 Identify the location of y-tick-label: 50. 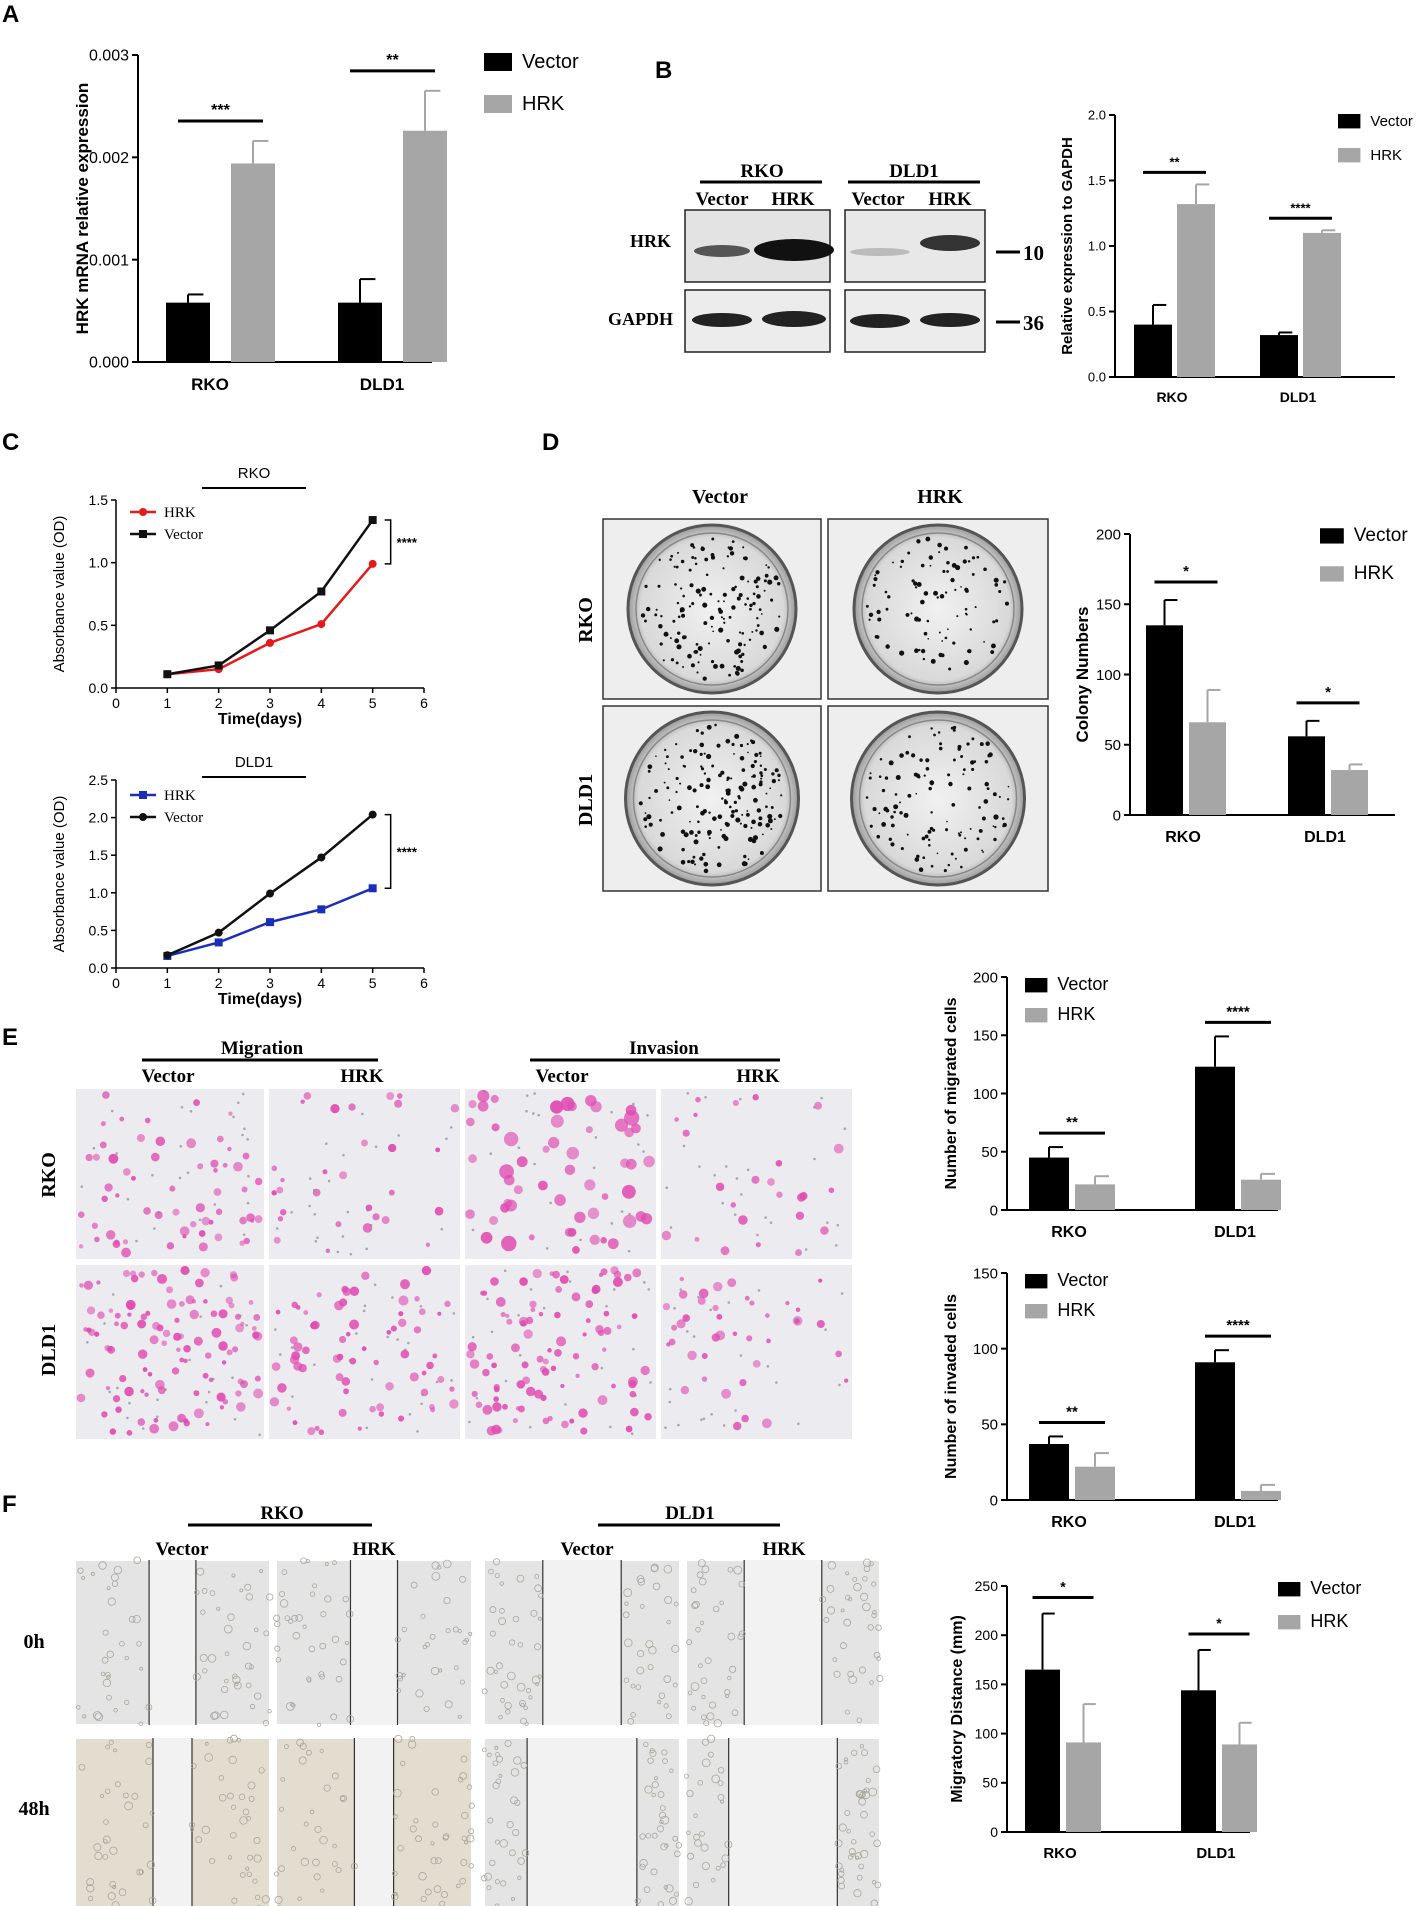
(1112, 745).